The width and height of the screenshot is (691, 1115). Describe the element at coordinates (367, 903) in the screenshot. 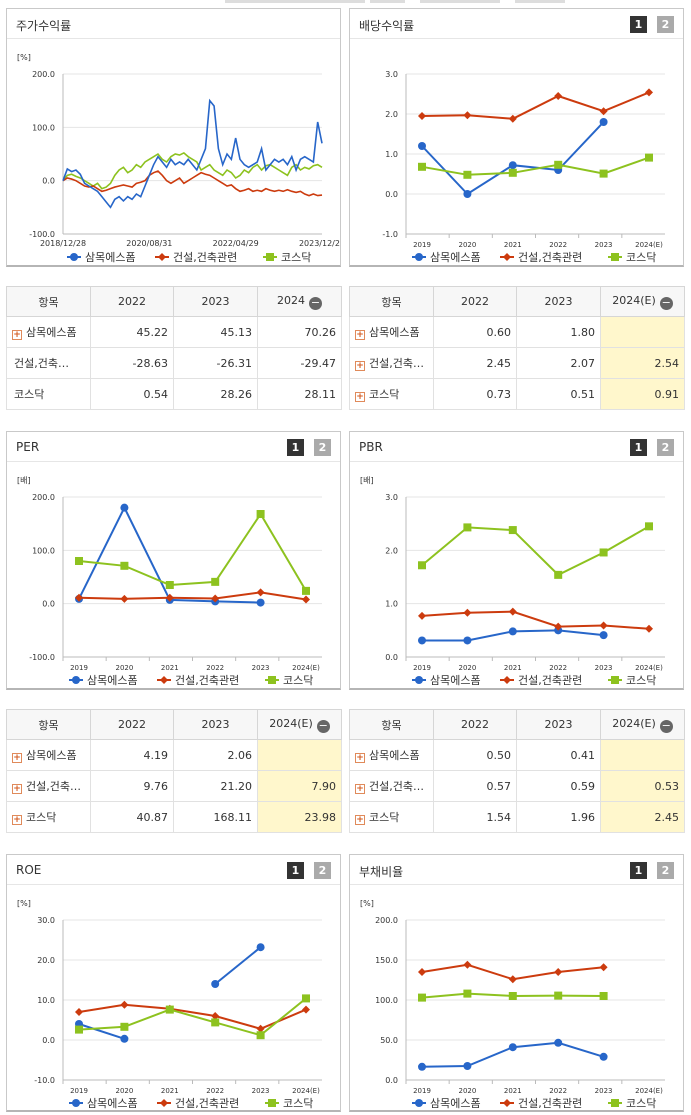

I see `y-axis-unit-label: [%]` at that location.